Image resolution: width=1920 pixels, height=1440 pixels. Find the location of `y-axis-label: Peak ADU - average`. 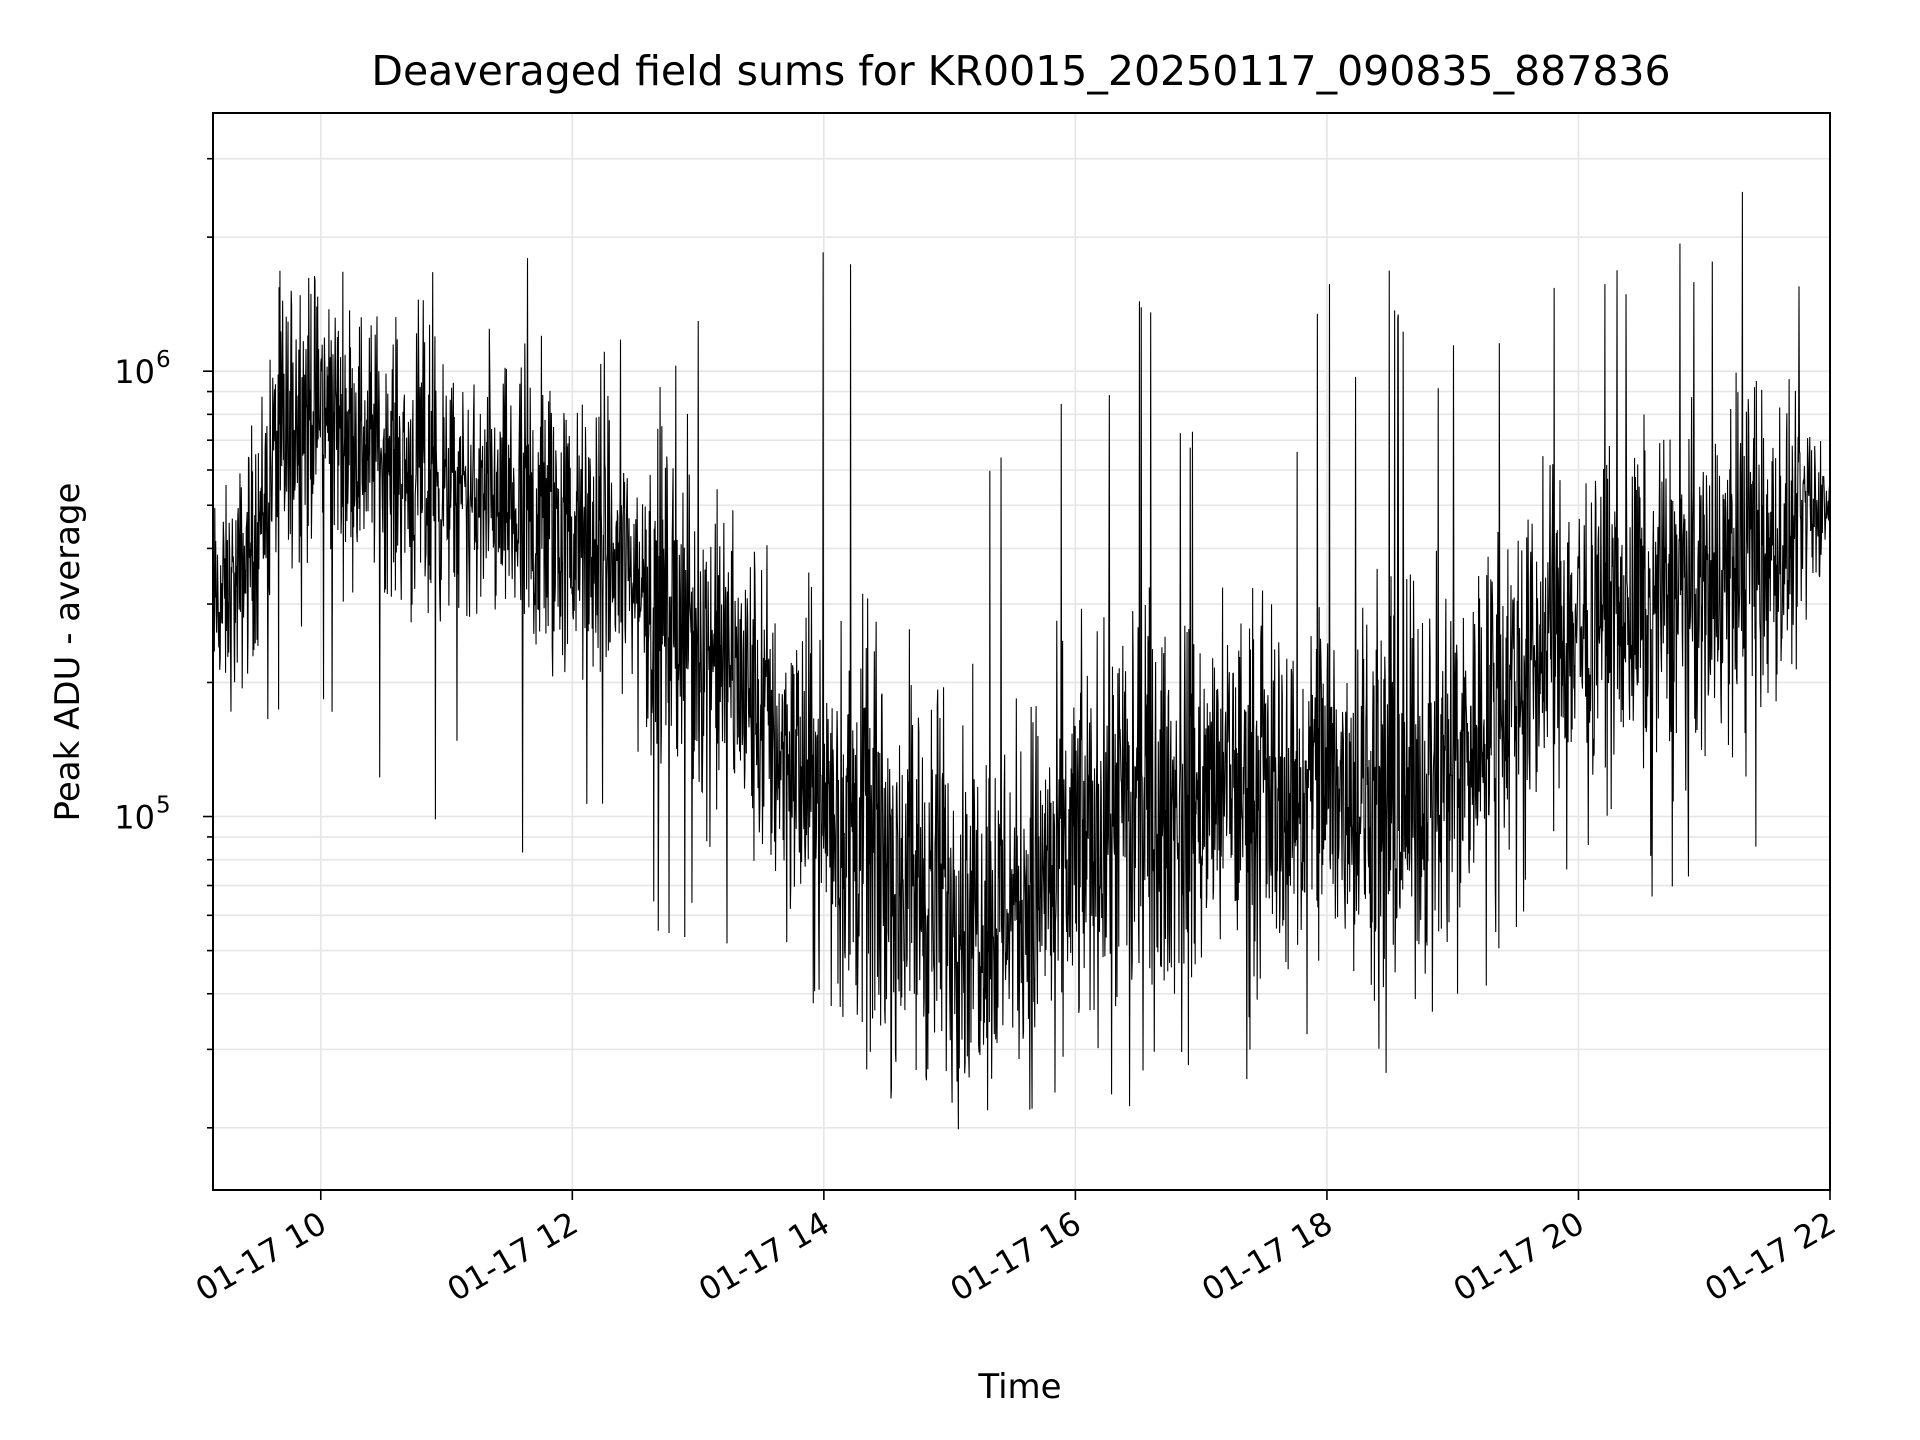

y-axis-label: Peak ADU - average is located at coordinates (68, 652).